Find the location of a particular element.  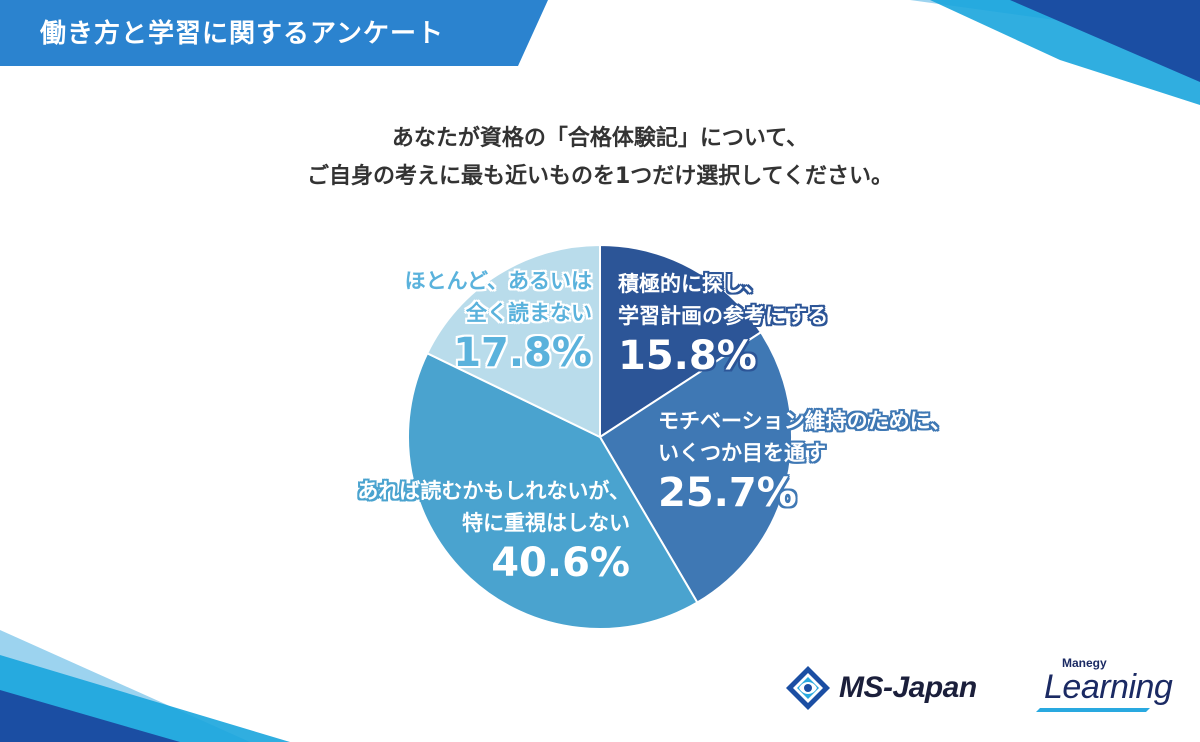

top-right-stripe-dark is located at coordinates (1105, 41).